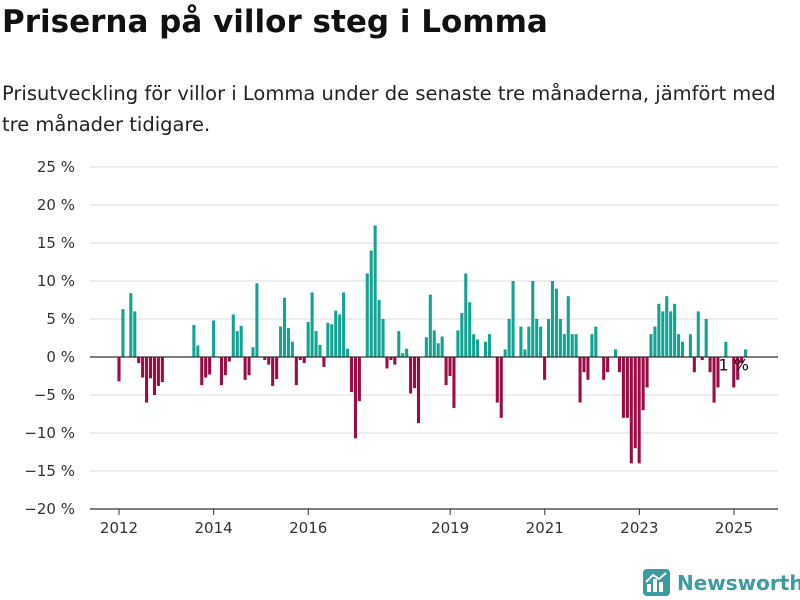 The width and height of the screenshot is (800, 600). What do you see at coordinates (656, 582) in the screenshot?
I see `newsworthy-logo-icon` at bounding box center [656, 582].